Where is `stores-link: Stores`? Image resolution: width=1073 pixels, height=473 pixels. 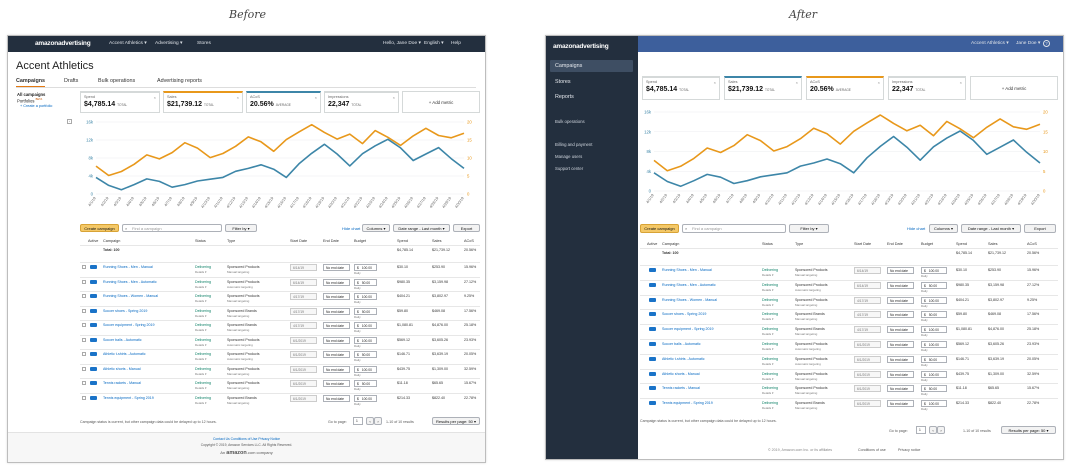
stores-link: Stores is located at coordinates (204, 43).